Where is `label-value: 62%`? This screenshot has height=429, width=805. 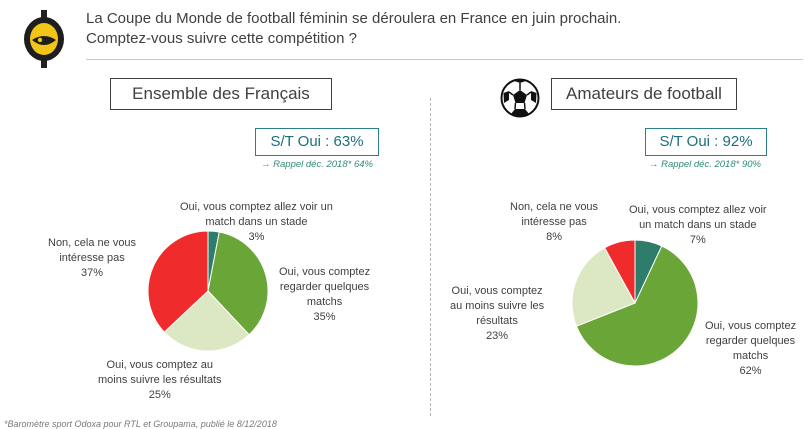
label-value: 62% is located at coordinates (750, 371).